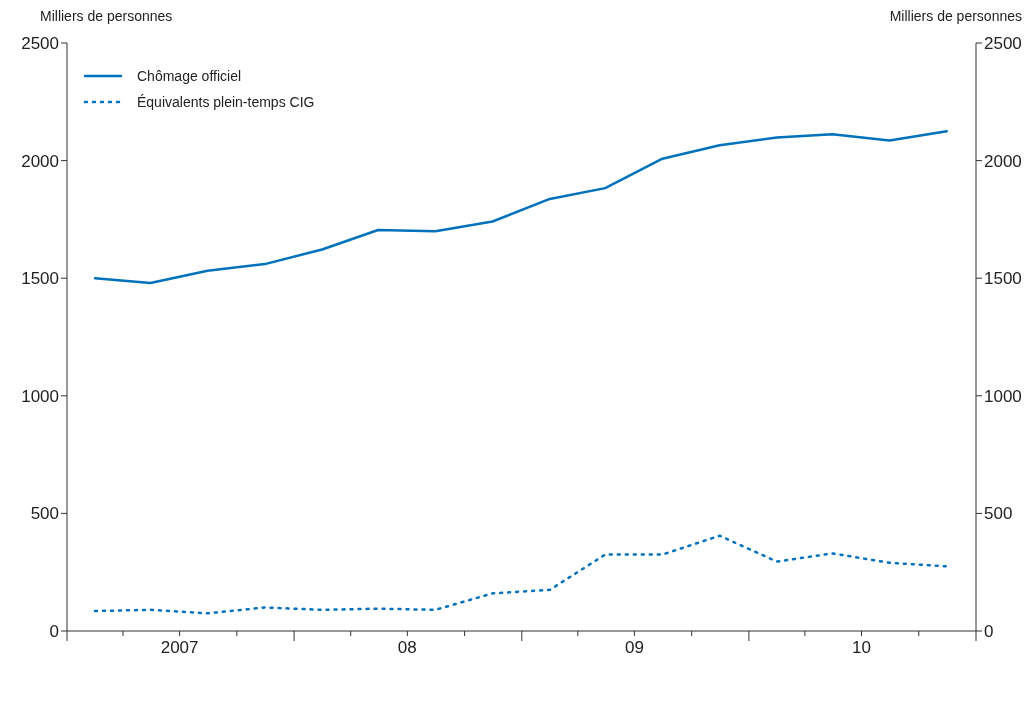  What do you see at coordinates (226, 102) in the screenshot?
I see `legend-label: Équivalents plein-temps CIG` at bounding box center [226, 102].